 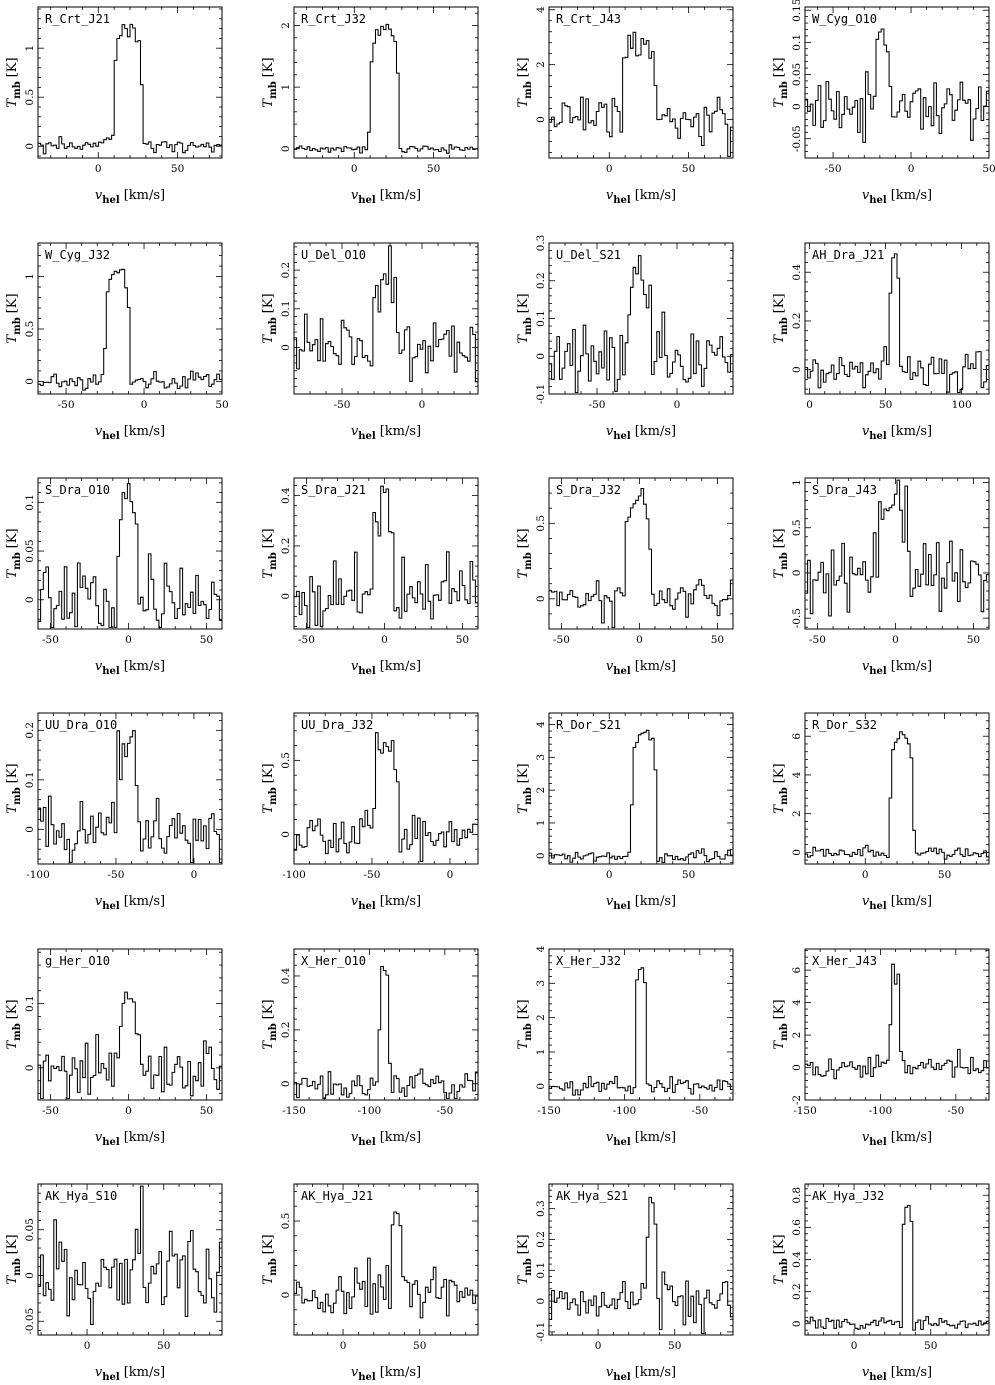 What do you see at coordinates (588, 725) in the screenshot?
I see `panel-title: R_Dor_S21` at bounding box center [588, 725].